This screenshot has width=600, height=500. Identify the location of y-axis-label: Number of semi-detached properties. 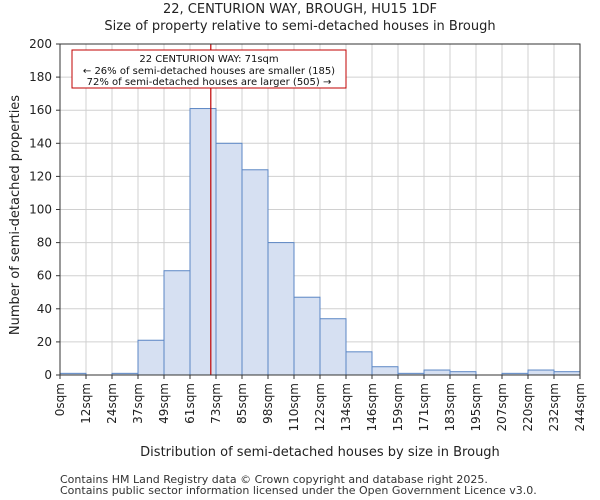
(15, 215).